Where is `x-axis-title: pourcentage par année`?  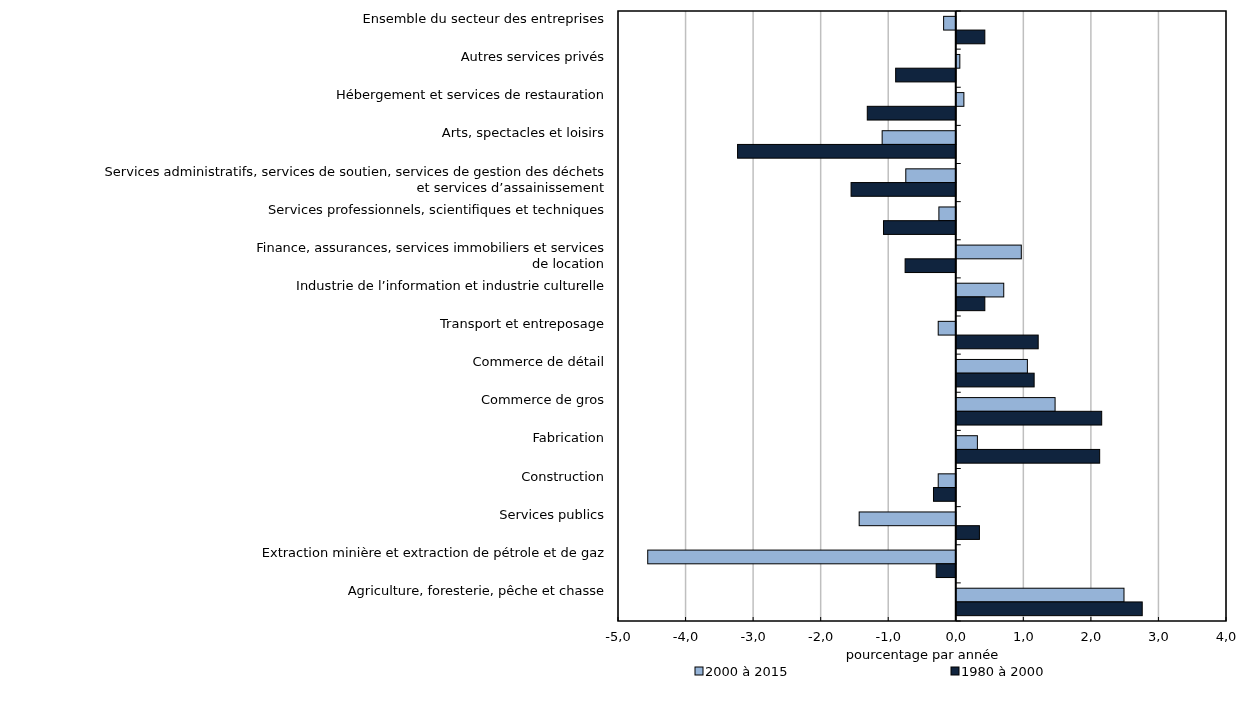
x-axis-title: pourcentage par année is located at coordinates (922, 654).